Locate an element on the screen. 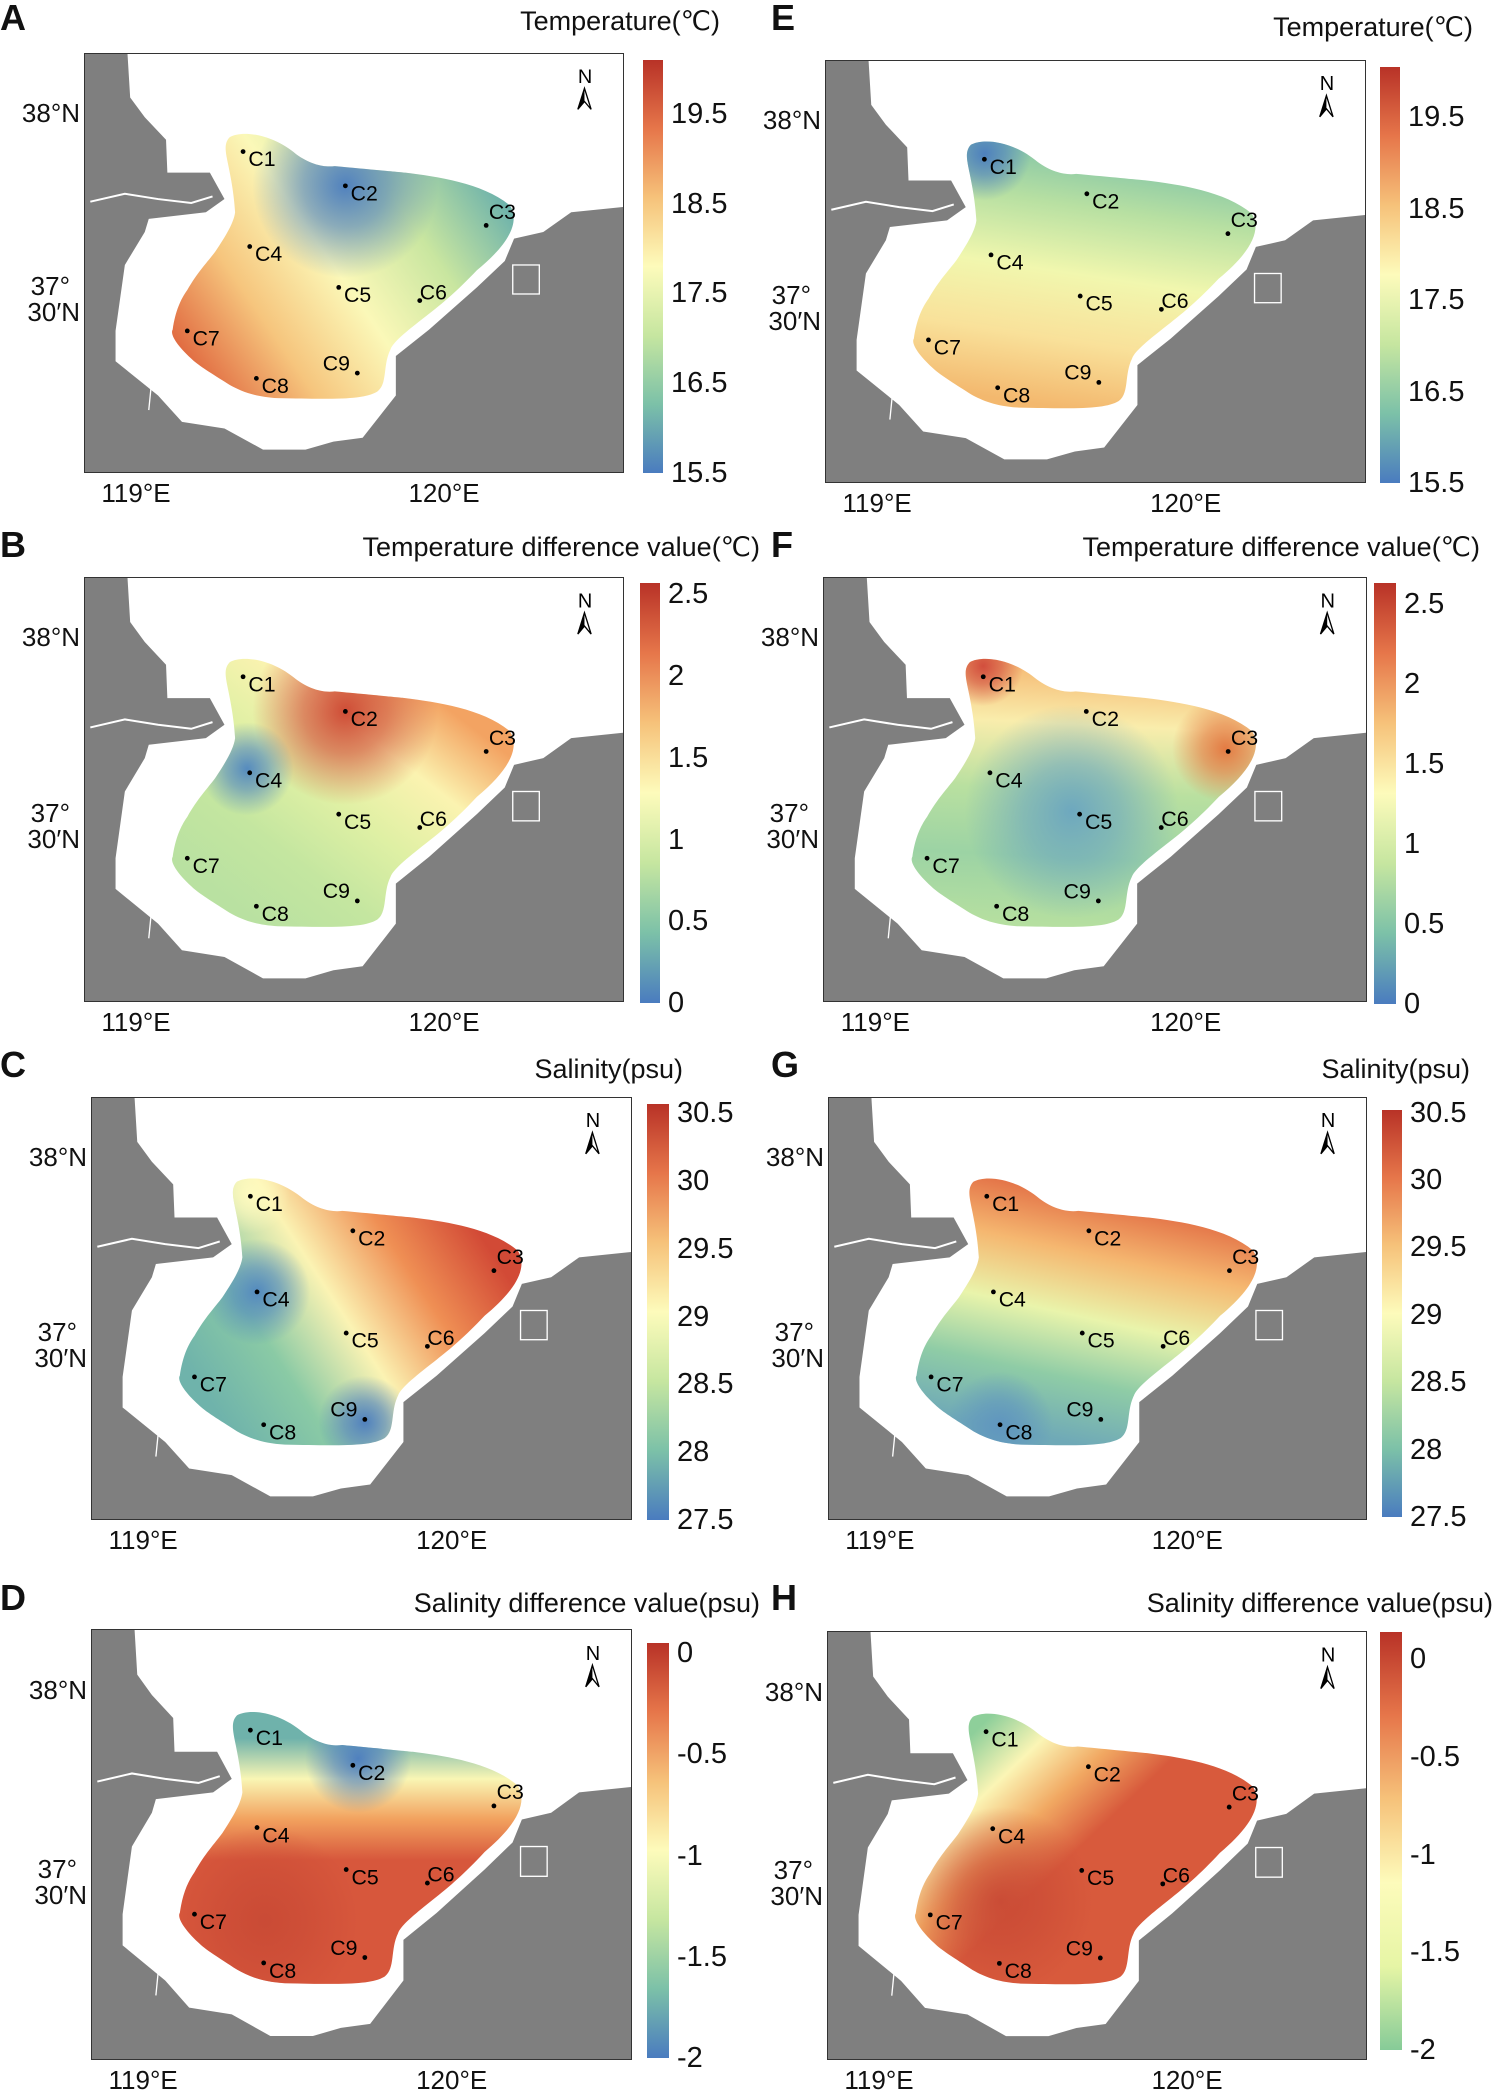  station-label: C4 is located at coordinates (1011, 1836).